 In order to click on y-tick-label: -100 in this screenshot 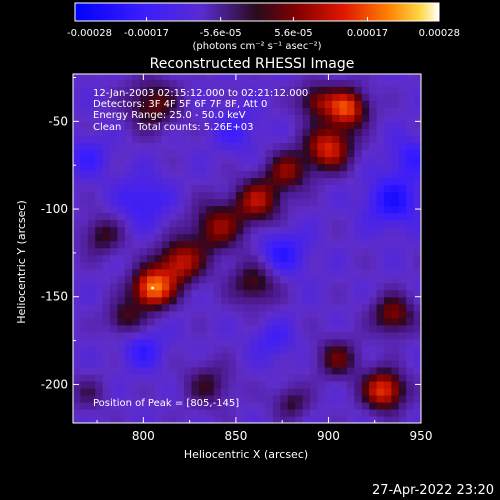, I will do `click(54, 209)`.